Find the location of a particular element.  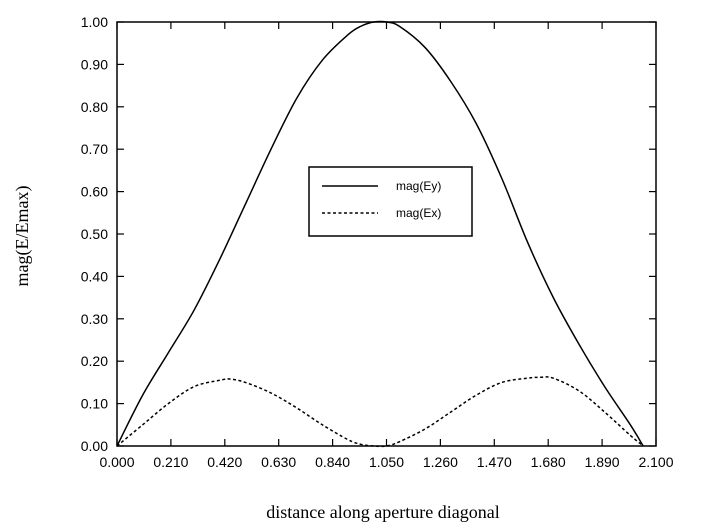

x-tick-label: 1.680 is located at coordinates (548, 462).